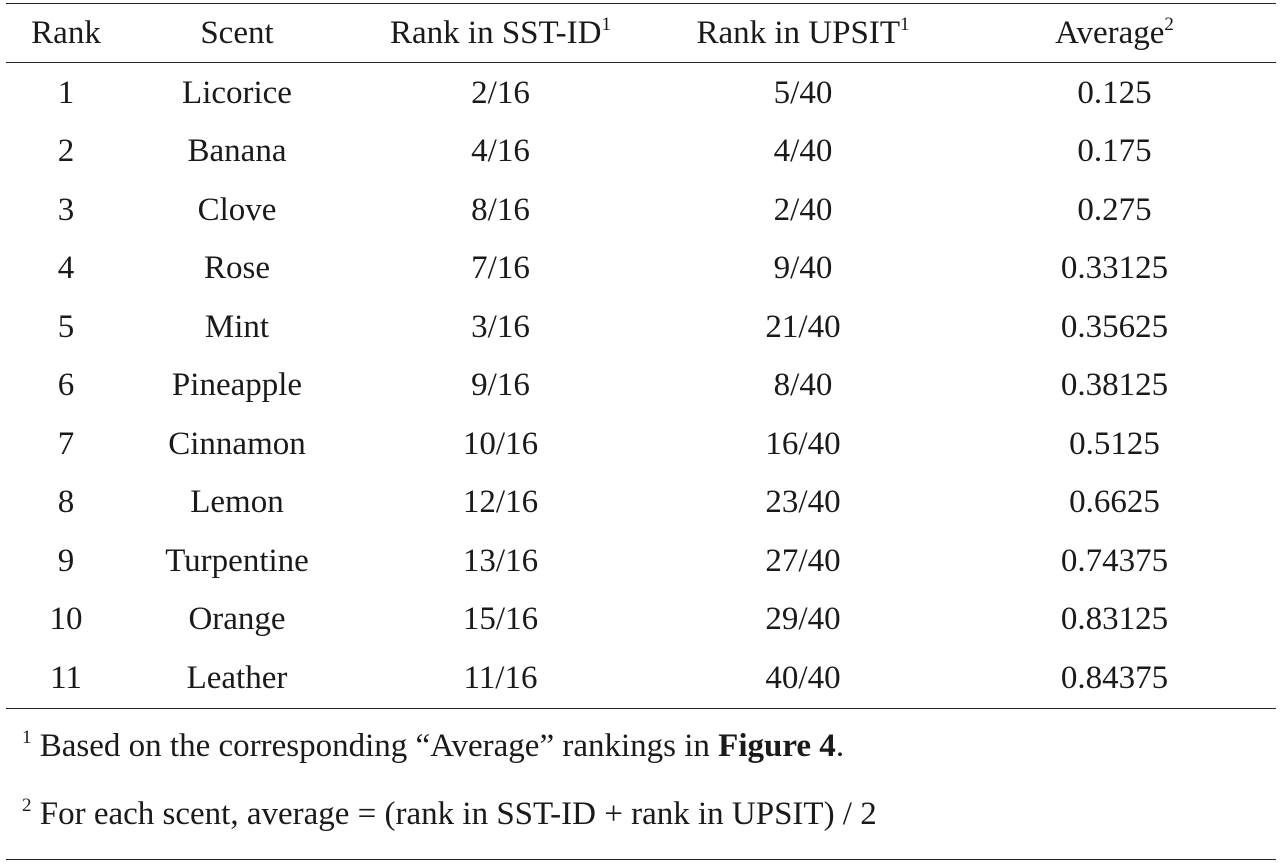 The image size is (1280, 864). Describe the element at coordinates (237, 92) in the screenshot. I see `cell-scent: Licorice` at that location.